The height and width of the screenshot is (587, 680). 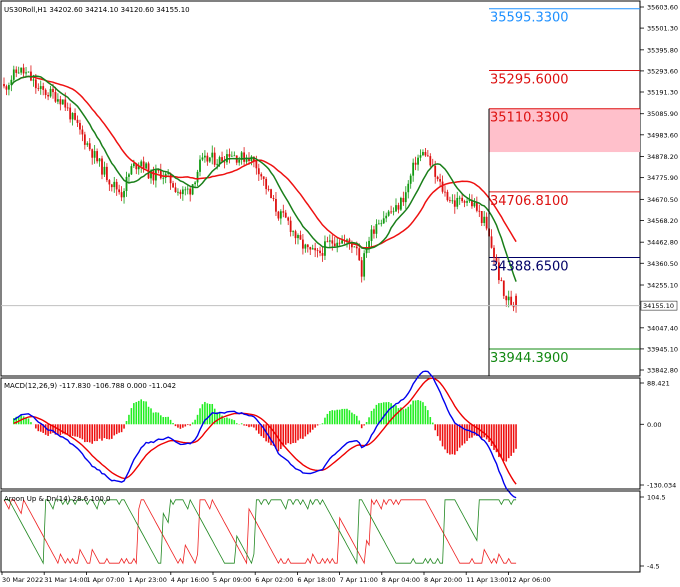 What do you see at coordinates (359, 580) in the screenshot?
I see `time-label: 7 Apr 11:00` at bounding box center [359, 580].